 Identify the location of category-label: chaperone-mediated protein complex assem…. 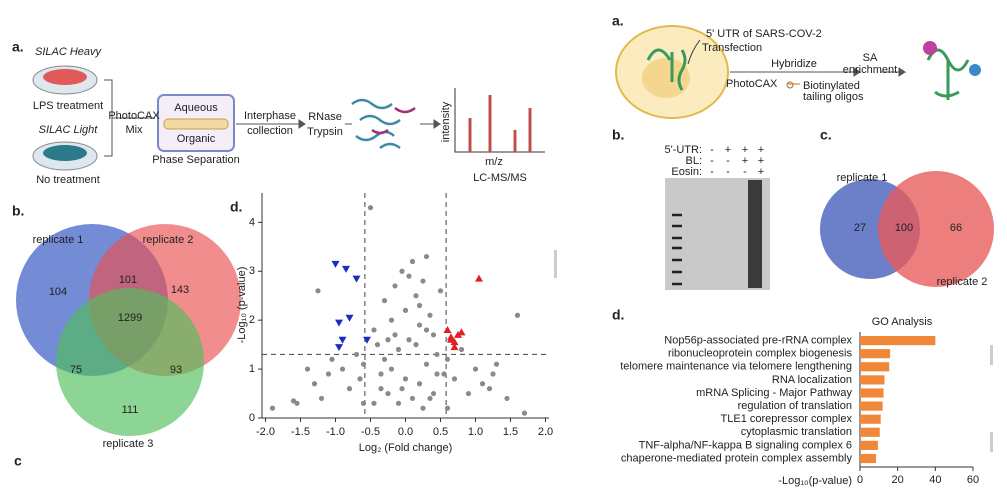
(737, 458).